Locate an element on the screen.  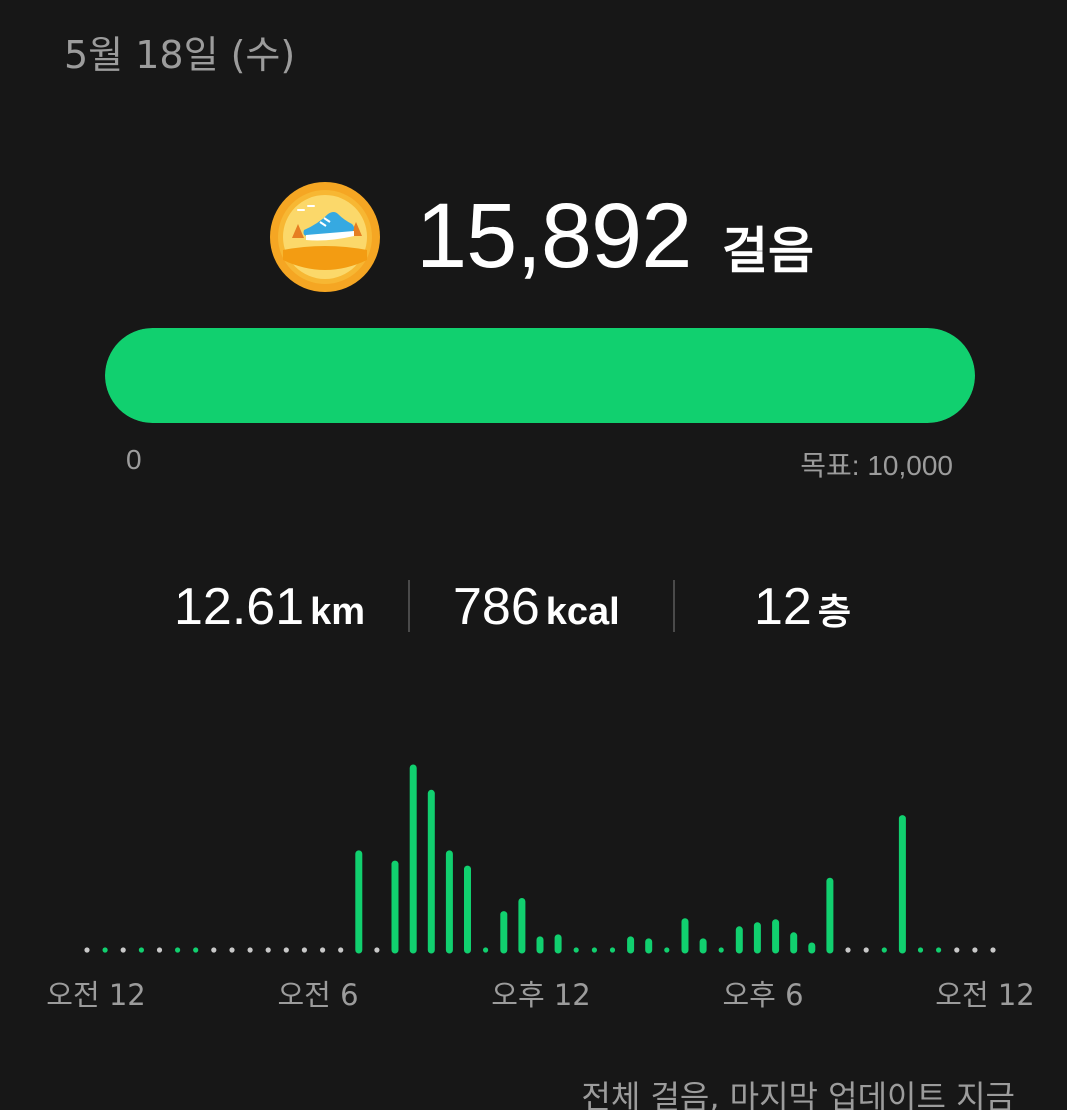
update-status: 전체 걸음, 마지막 업데이트 지금 is located at coordinates (798, 1094).